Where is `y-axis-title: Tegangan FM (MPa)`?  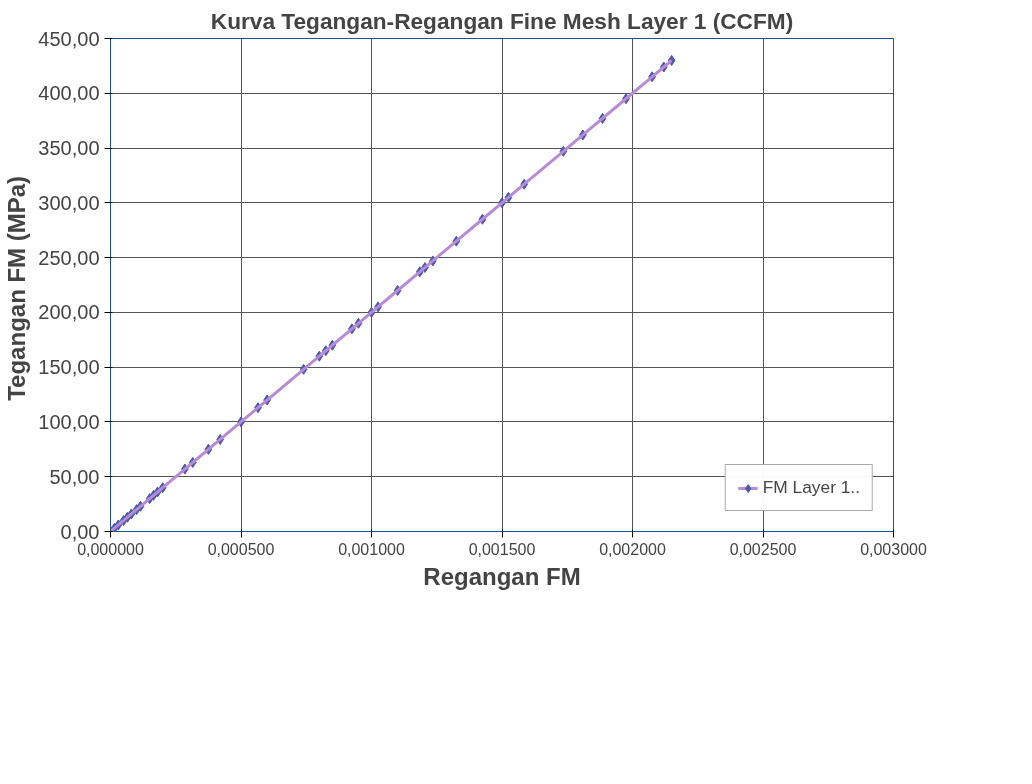 y-axis-title: Tegangan FM (MPa) is located at coordinates (17, 288).